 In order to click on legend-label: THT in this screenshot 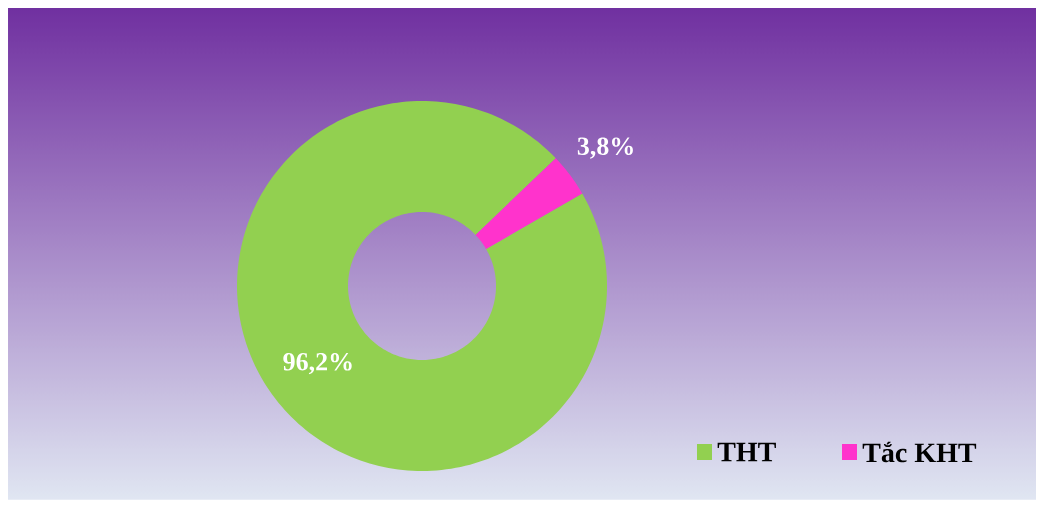, I will do `click(746, 452)`.